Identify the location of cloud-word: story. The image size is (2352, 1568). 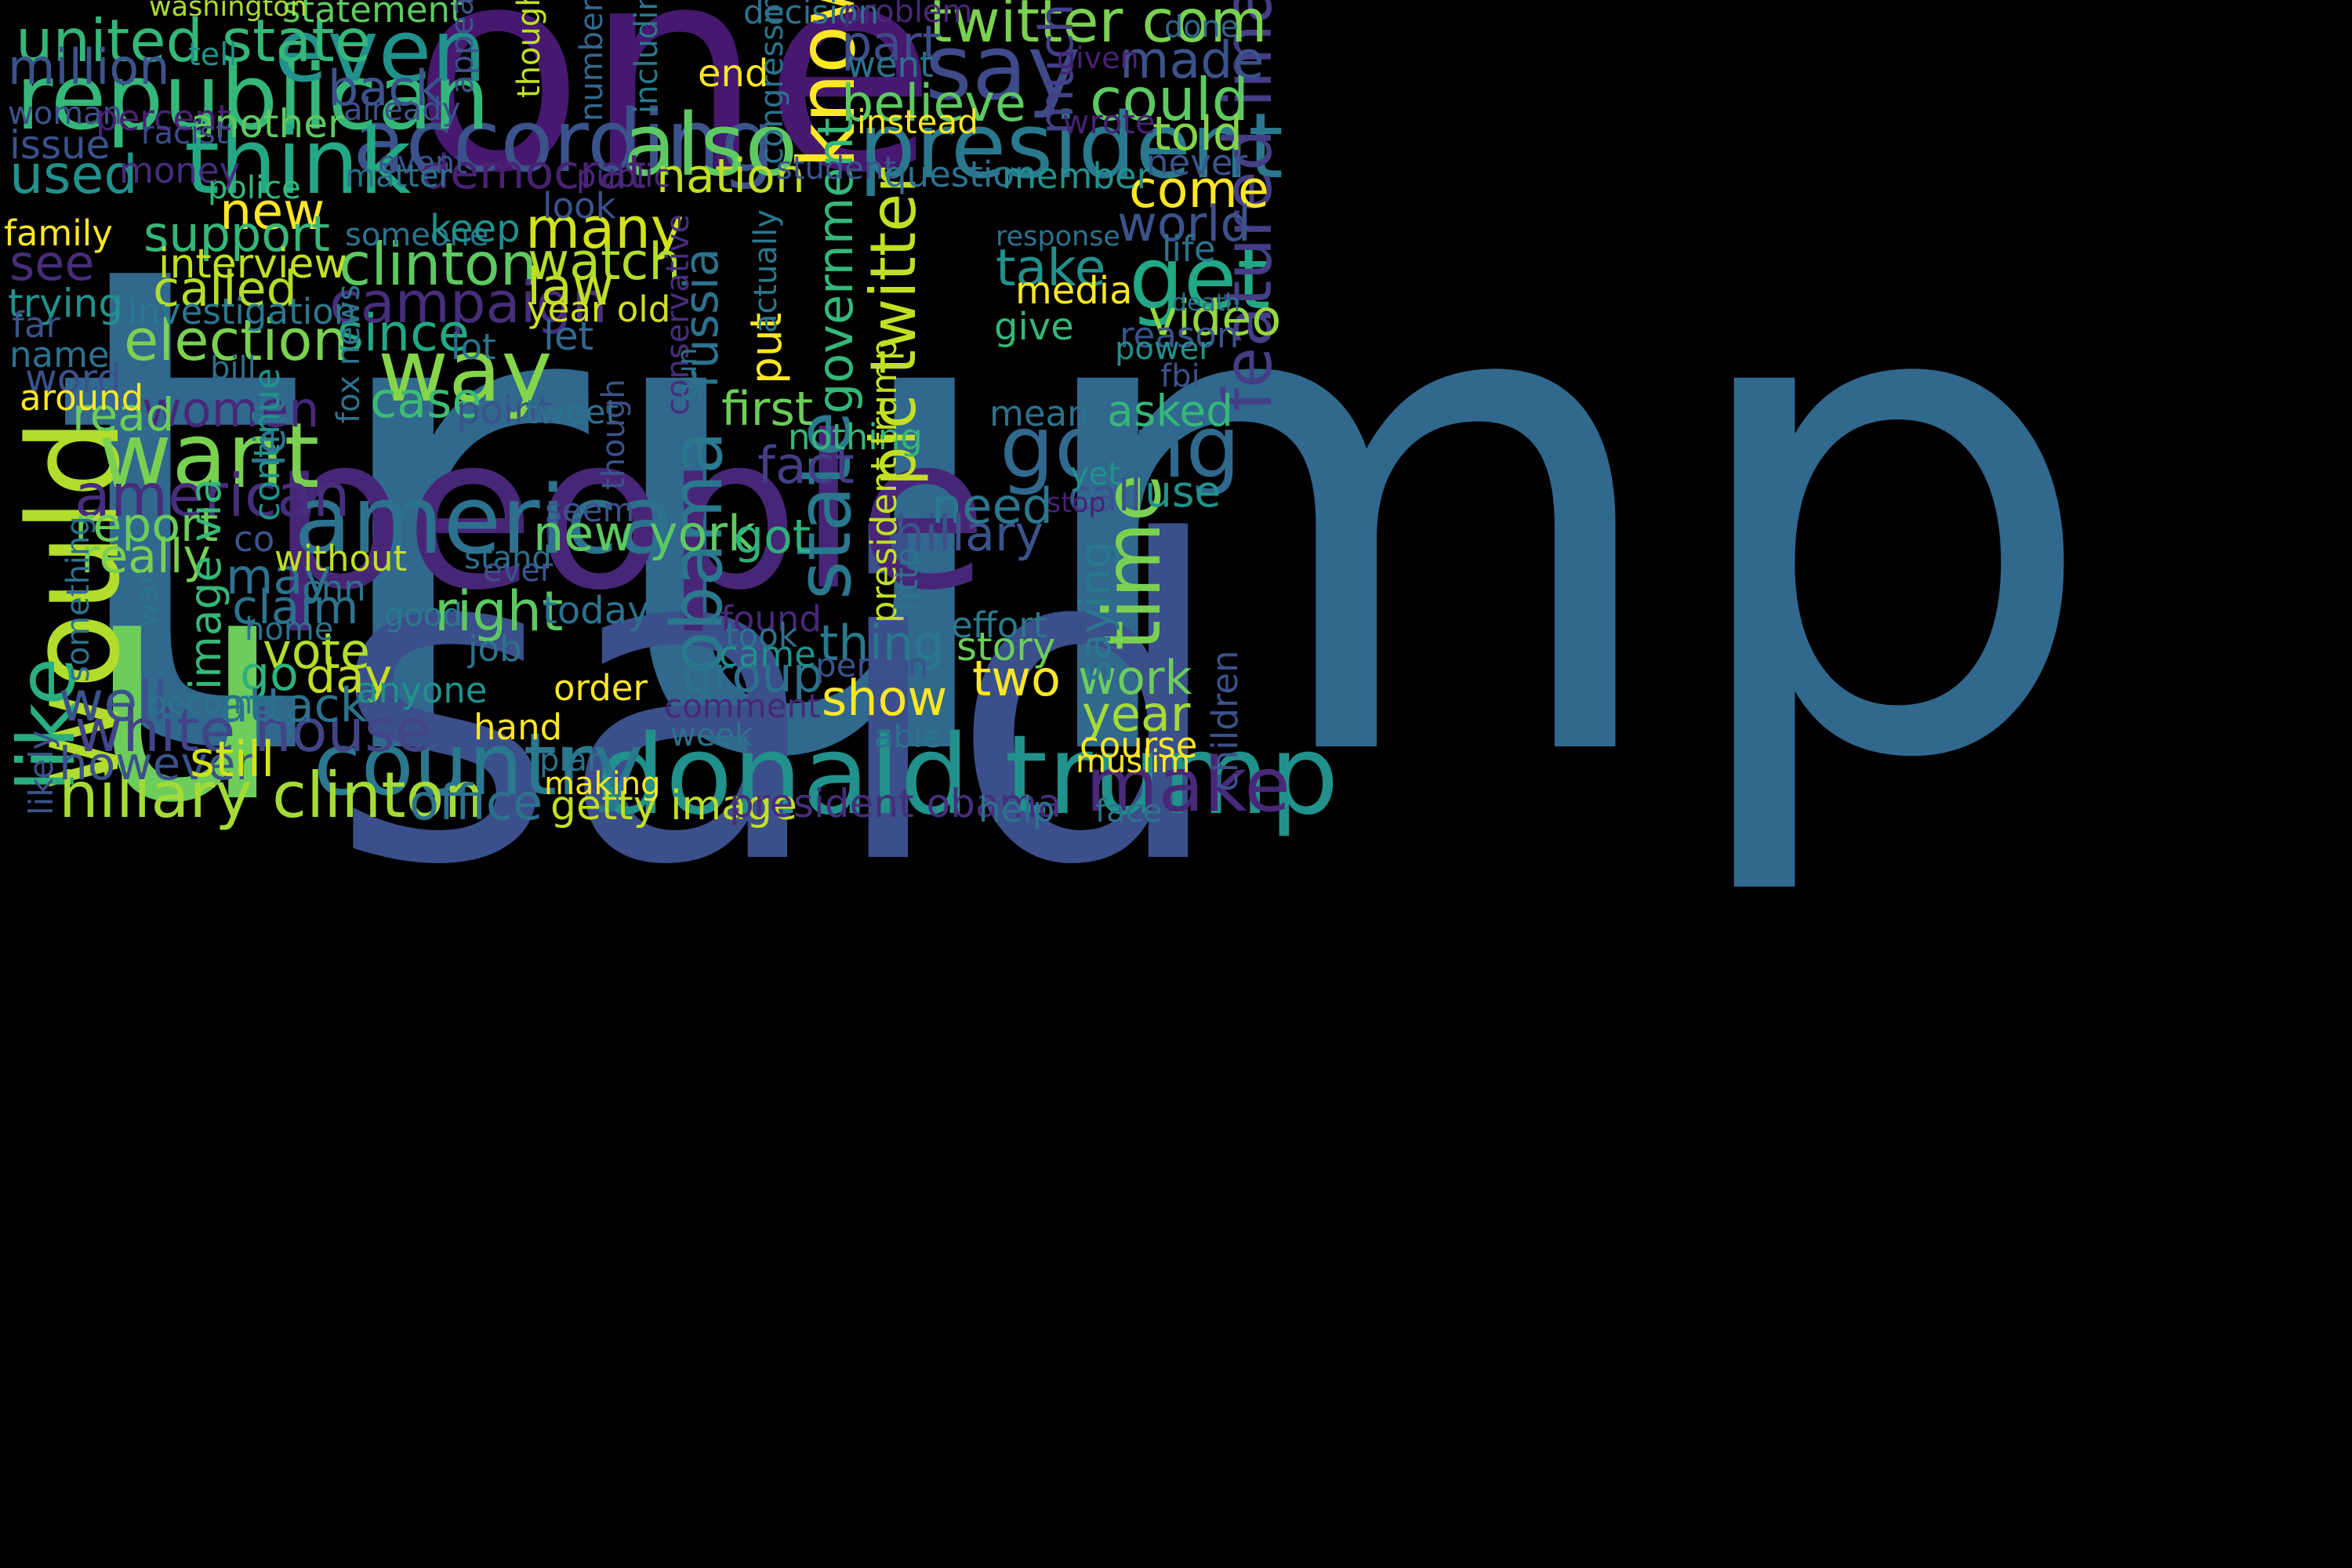
(1006, 647).